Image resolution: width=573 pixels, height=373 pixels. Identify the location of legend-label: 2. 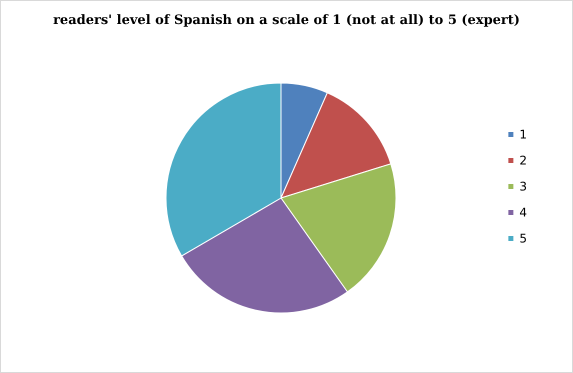
(523, 161).